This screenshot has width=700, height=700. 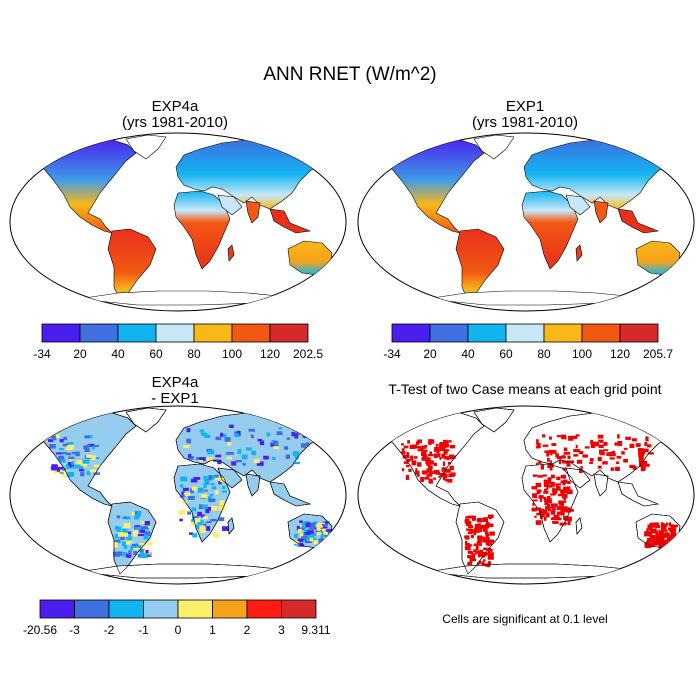 I want to click on colorbar-label: 60, so click(x=156, y=354).